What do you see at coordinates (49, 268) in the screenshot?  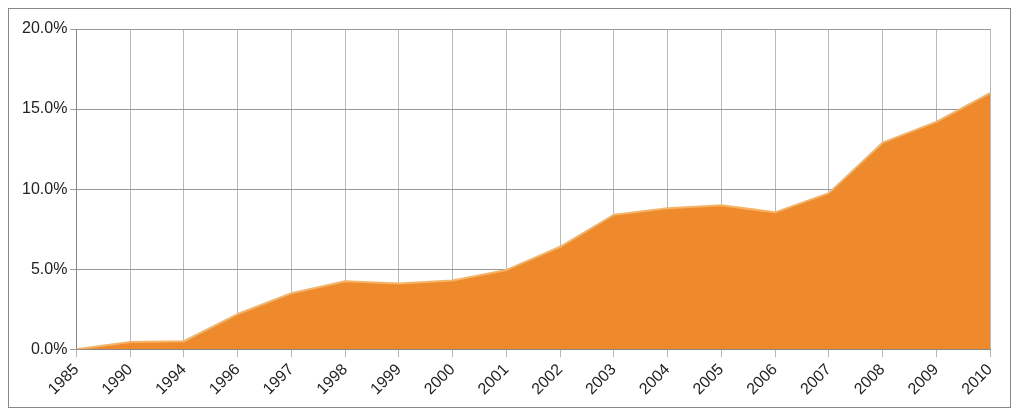 I see `y-tick-label: 5.0%` at bounding box center [49, 268].